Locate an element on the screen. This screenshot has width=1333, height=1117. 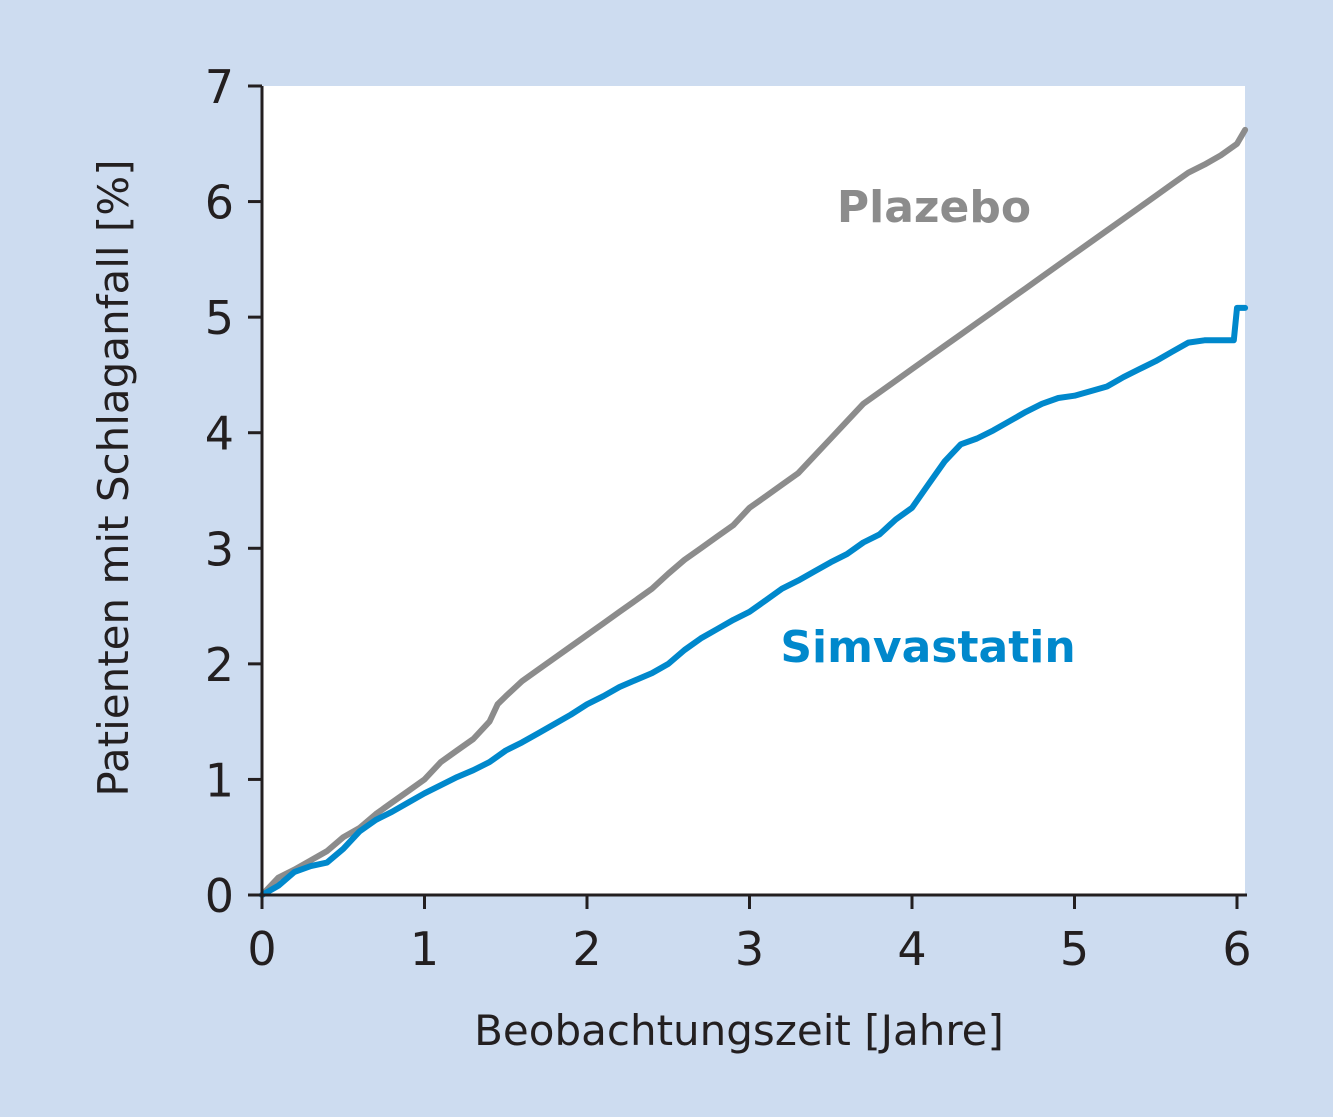
x-tick-label: 4 is located at coordinates (911, 949).